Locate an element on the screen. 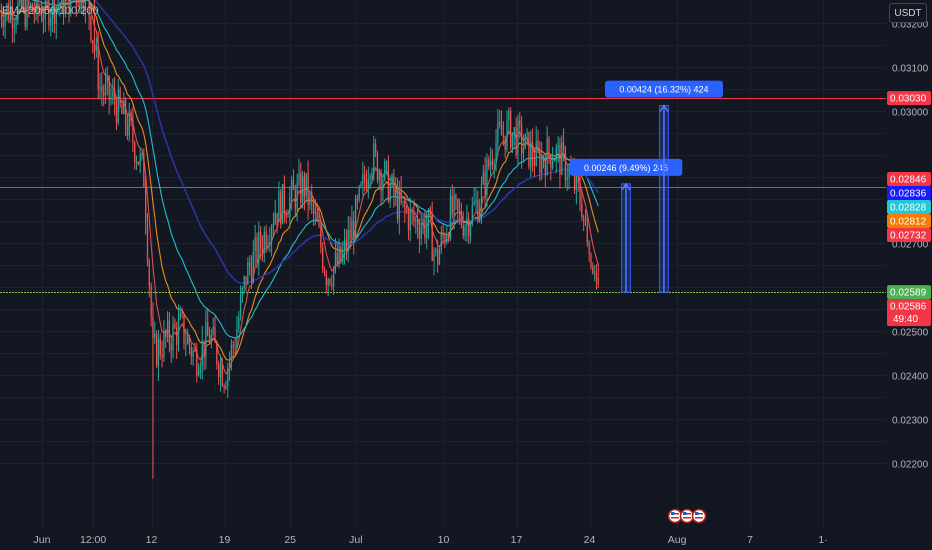 The image size is (932, 550). measurement-2: 0.00424 (16.32%) 424 is located at coordinates (663, 186).